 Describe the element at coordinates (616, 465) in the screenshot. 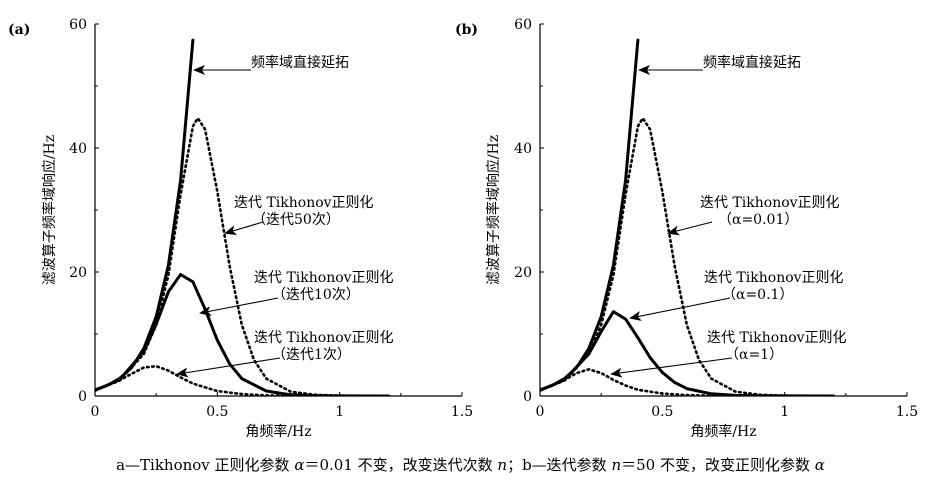

I see `caption-n-symbol-2: n` at that location.